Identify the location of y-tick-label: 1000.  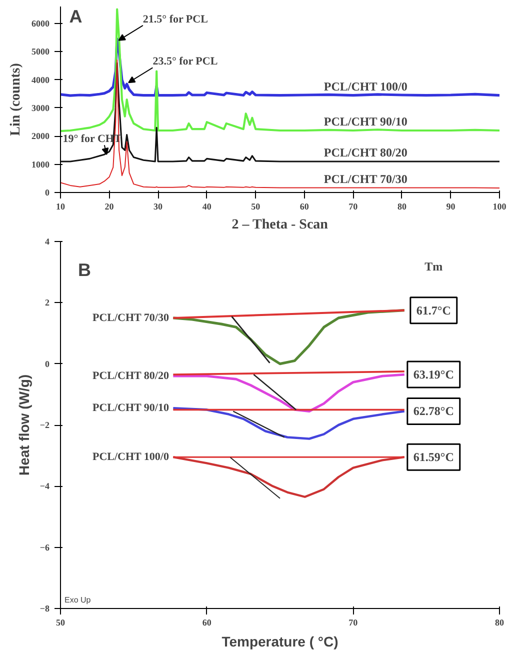
(41, 164).